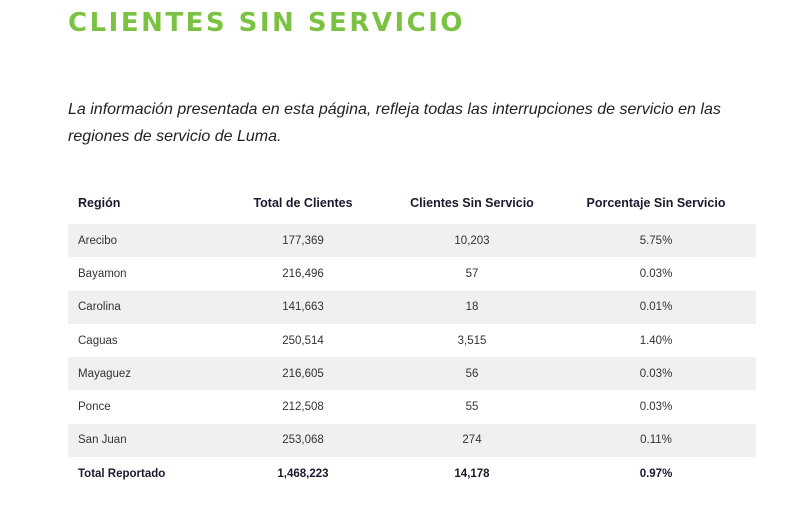 Image resolution: width=800 pixels, height=519 pixels. Describe the element at coordinates (472, 241) in the screenshot. I see `clients-without-service-cell: 10,203` at that location.